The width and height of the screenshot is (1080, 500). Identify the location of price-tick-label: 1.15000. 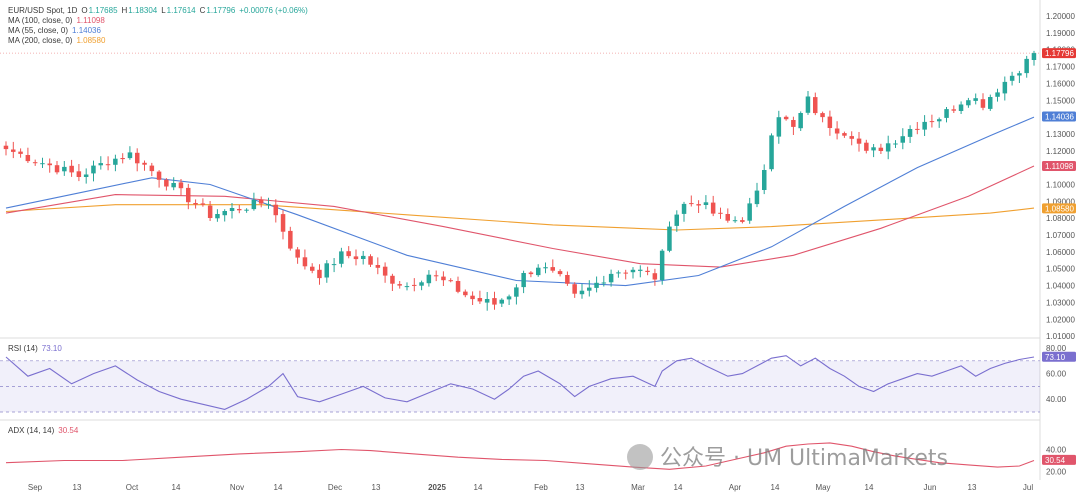
(1060, 100).